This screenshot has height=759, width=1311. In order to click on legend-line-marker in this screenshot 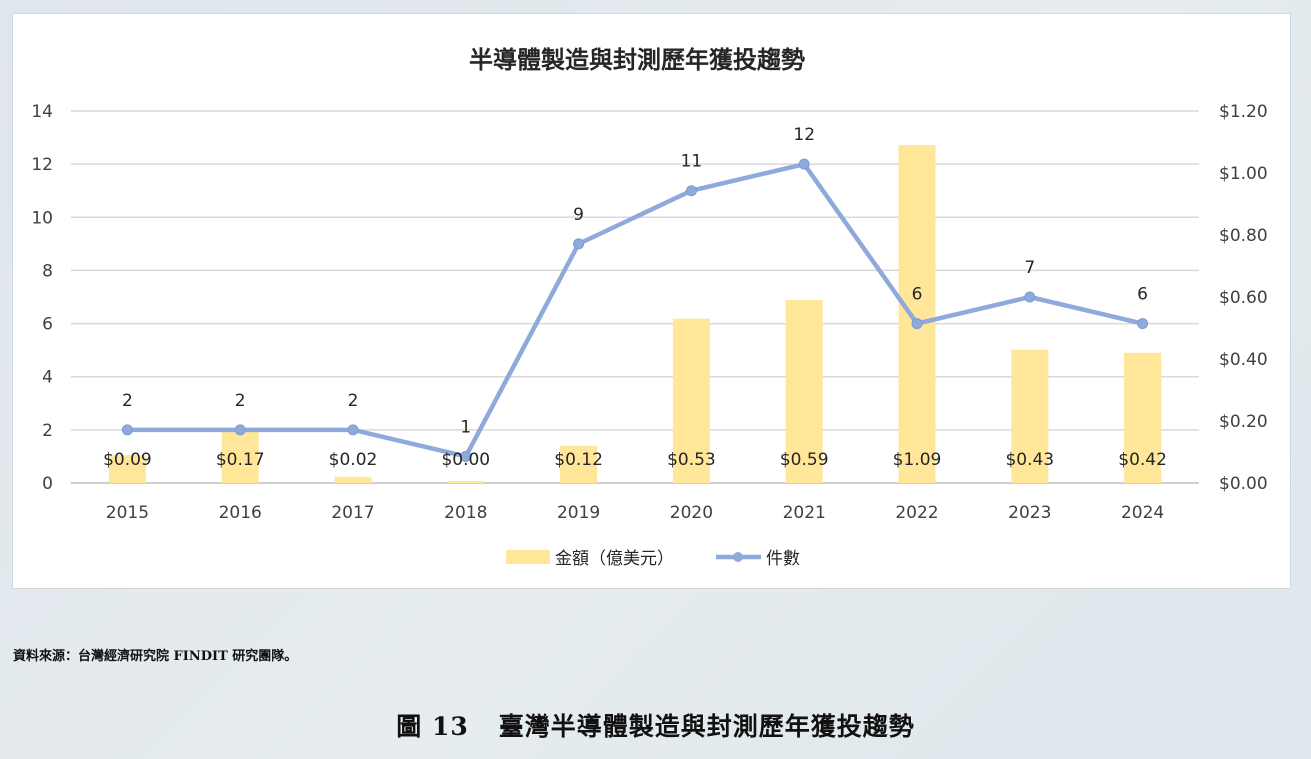, I will do `click(738, 557)`.